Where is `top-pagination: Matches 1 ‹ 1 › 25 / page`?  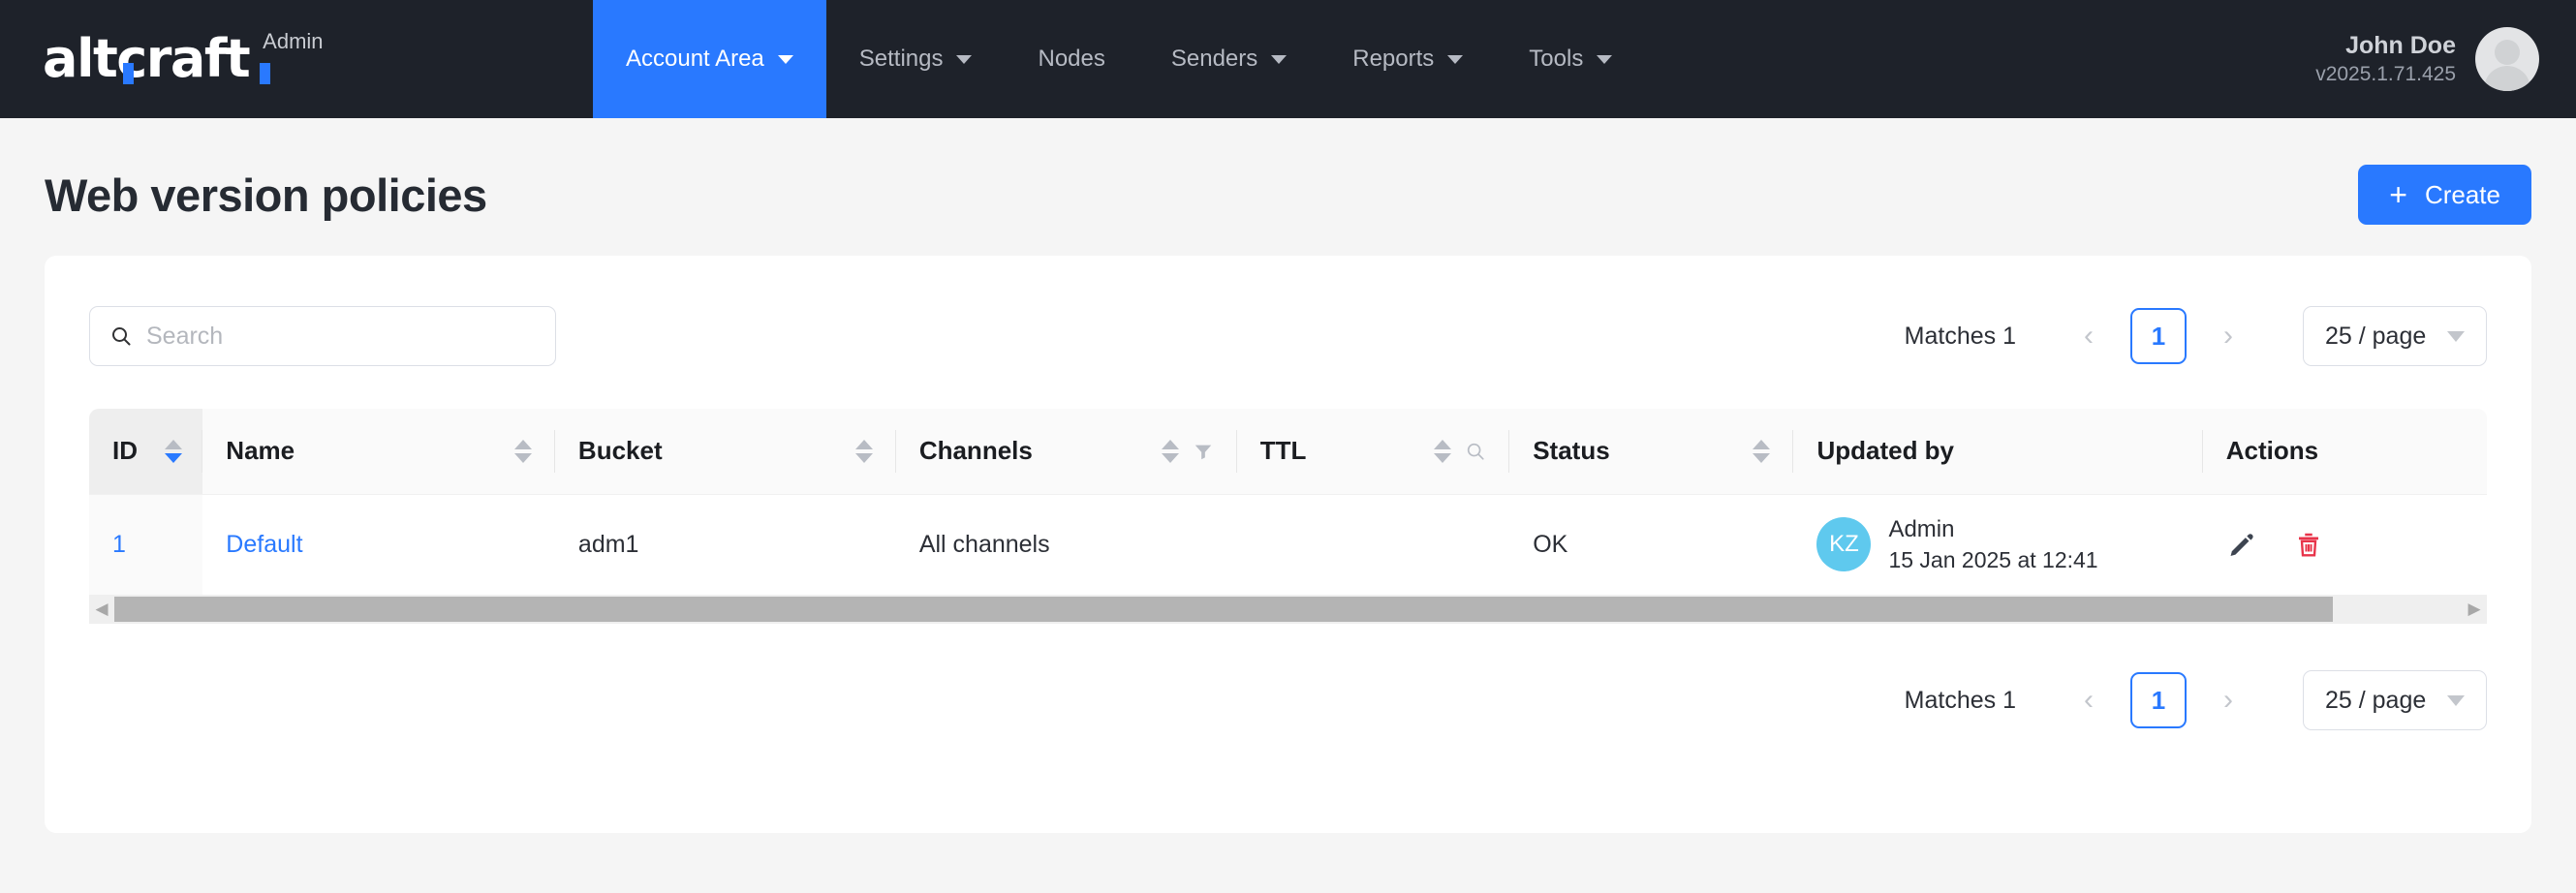 top-pagination: Matches 1 ‹ 1 › 25 / page is located at coordinates (2196, 336).